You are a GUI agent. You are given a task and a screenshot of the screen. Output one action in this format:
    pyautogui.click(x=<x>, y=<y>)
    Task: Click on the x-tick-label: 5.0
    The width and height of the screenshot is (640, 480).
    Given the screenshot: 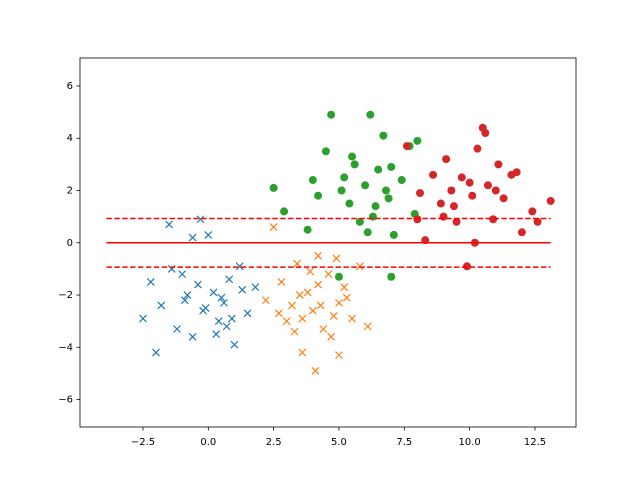 What is the action you would take?
    pyautogui.click(x=339, y=442)
    